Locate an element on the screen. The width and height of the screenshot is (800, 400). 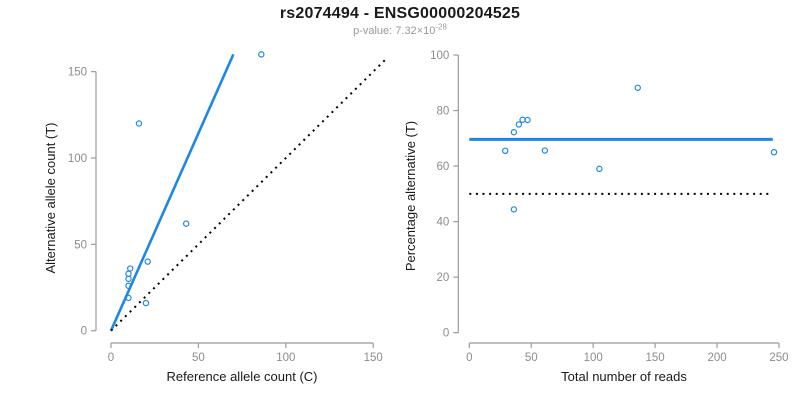
y-tick-label: 50 is located at coordinates (80, 245).